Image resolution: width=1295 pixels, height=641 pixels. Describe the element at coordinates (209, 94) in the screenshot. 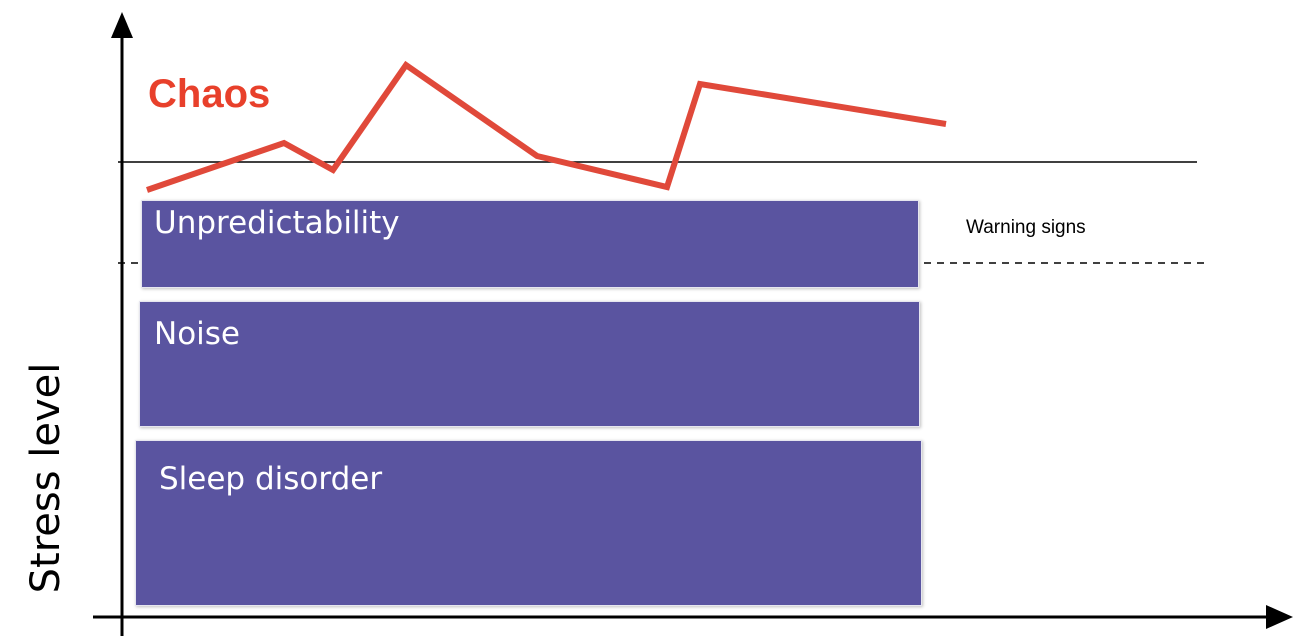

I see `chaos-label: Chaos` at that location.